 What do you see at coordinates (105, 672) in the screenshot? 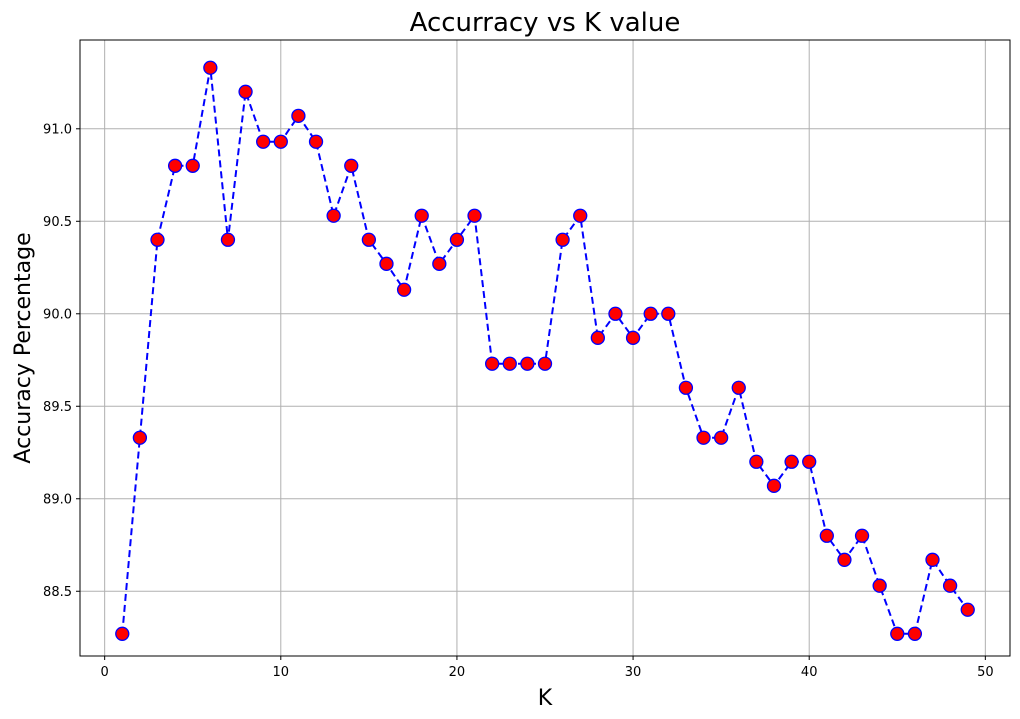
I see `x-tick-label: 0` at bounding box center [105, 672].